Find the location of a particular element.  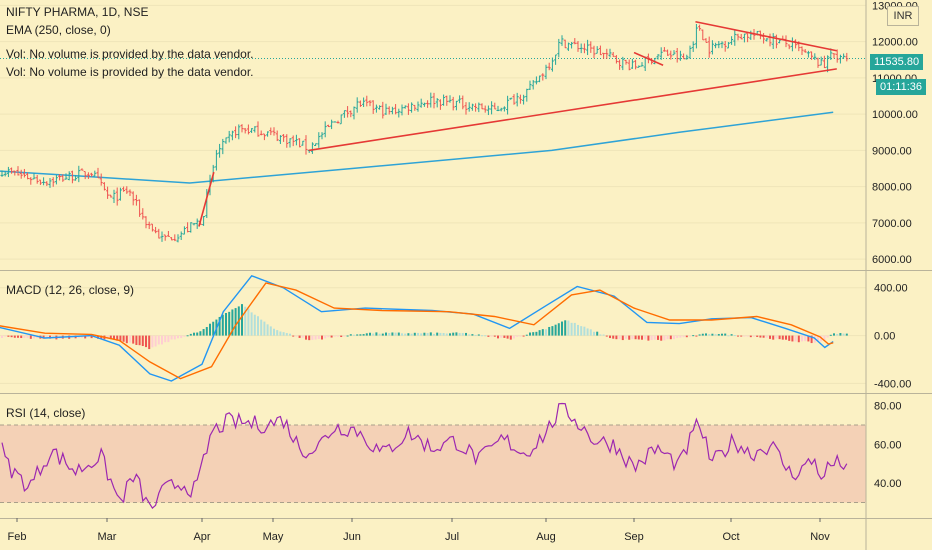

trendline is located at coordinates (648, 58).